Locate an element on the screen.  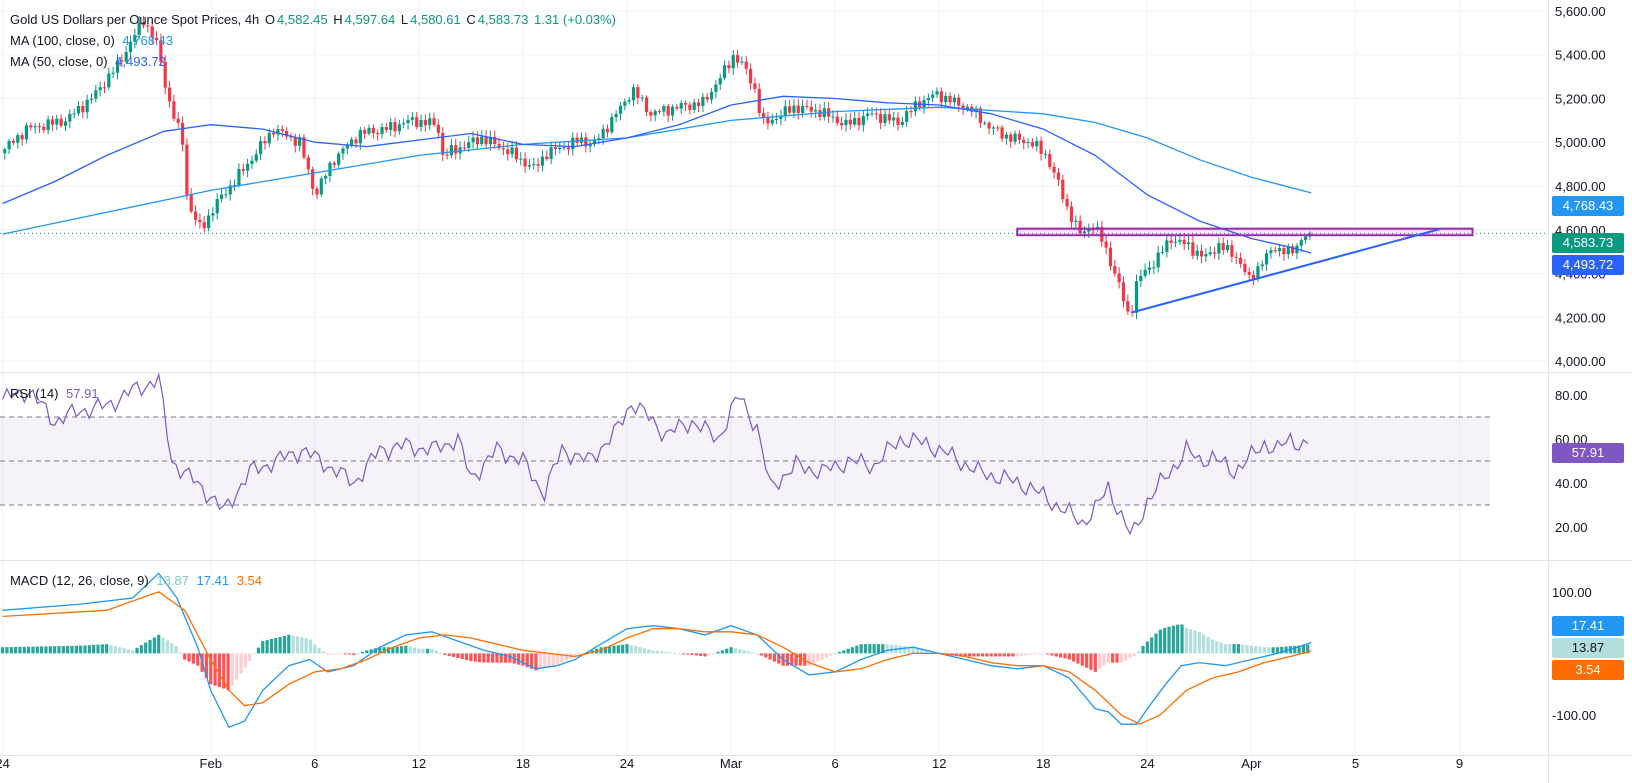
resistance-zone is located at coordinates (1245, 232).